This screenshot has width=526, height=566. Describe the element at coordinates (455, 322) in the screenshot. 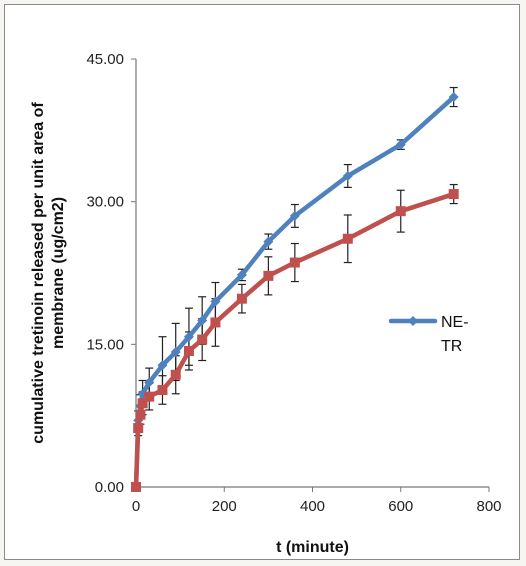

I see `legend-label-line: NE-` at that location.